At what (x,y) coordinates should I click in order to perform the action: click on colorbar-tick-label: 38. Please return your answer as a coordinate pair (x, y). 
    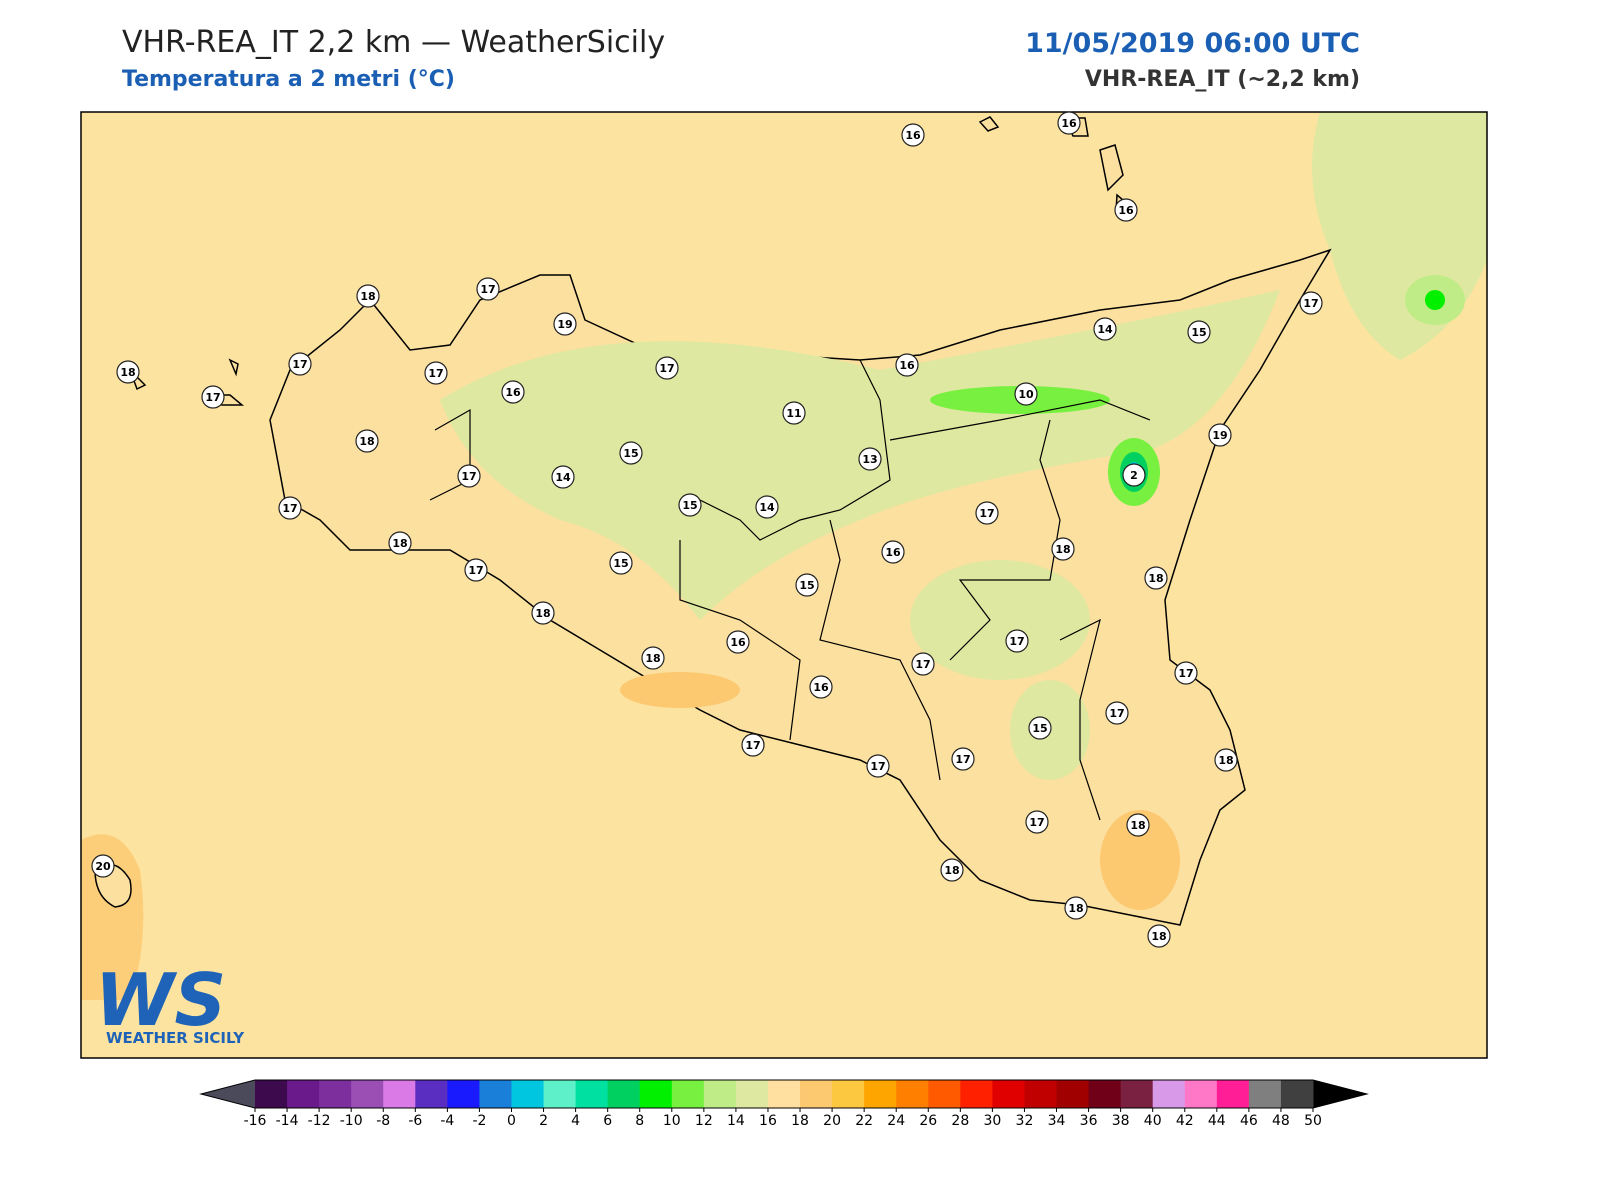
    Looking at the image, I should click on (1121, 1121).